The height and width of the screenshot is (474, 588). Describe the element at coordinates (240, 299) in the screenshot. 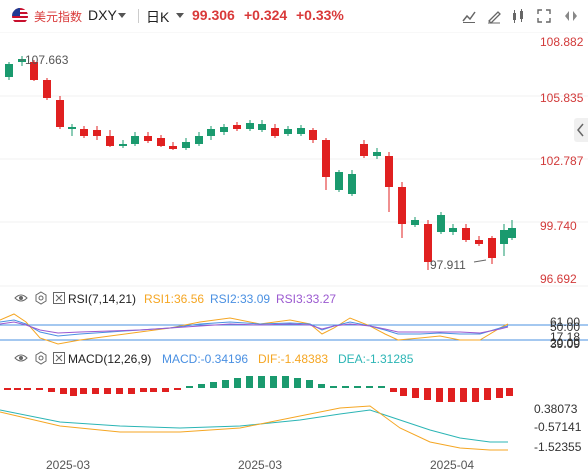

I see `rsi2-value: RSI2:33.09` at that location.